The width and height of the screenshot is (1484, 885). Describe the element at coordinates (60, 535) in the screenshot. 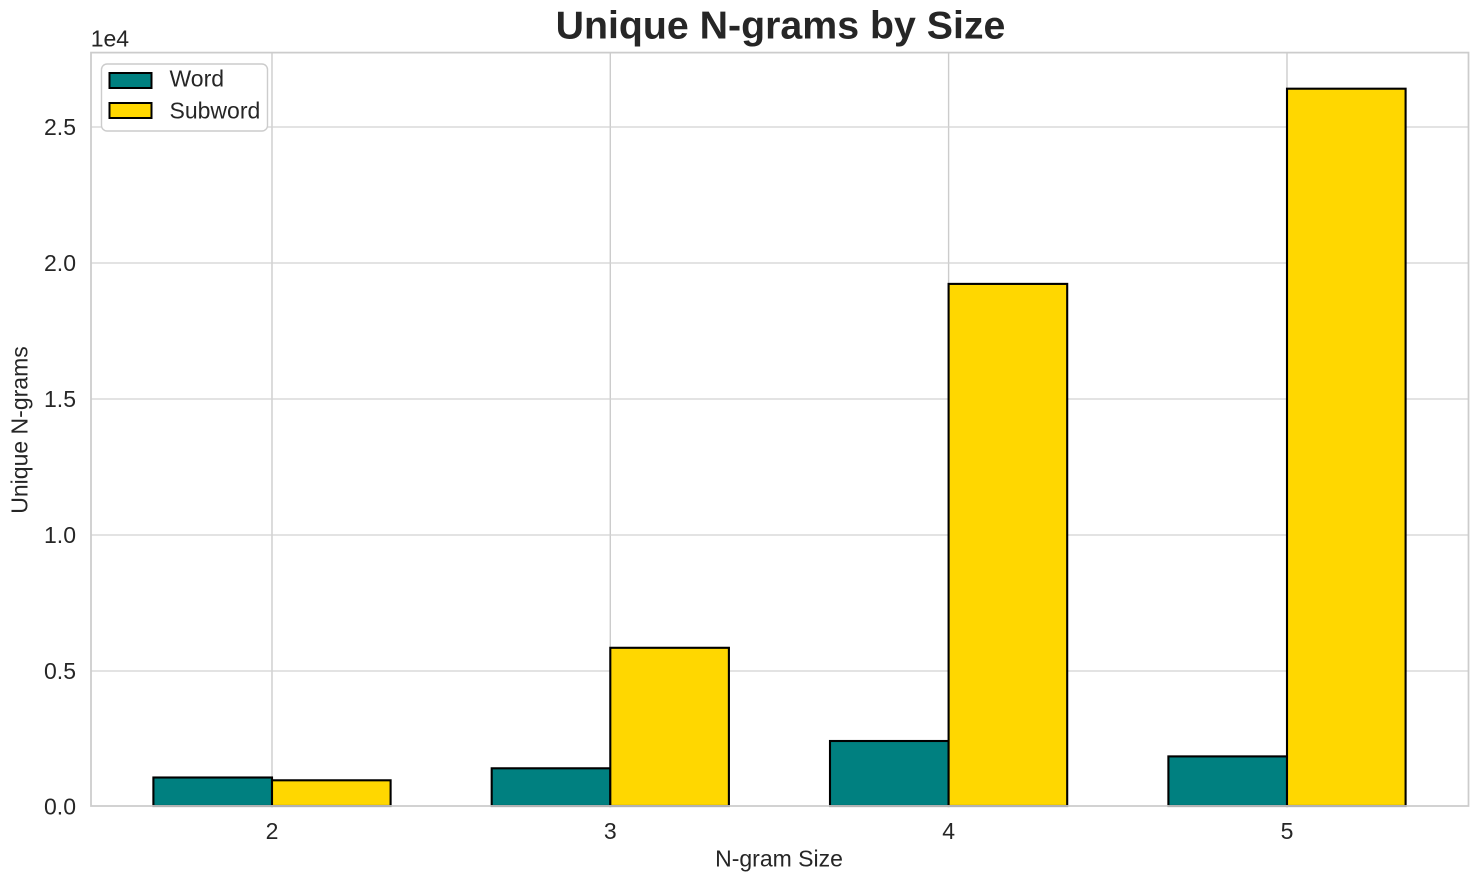

I see `svg-text: 1.0` at that location.